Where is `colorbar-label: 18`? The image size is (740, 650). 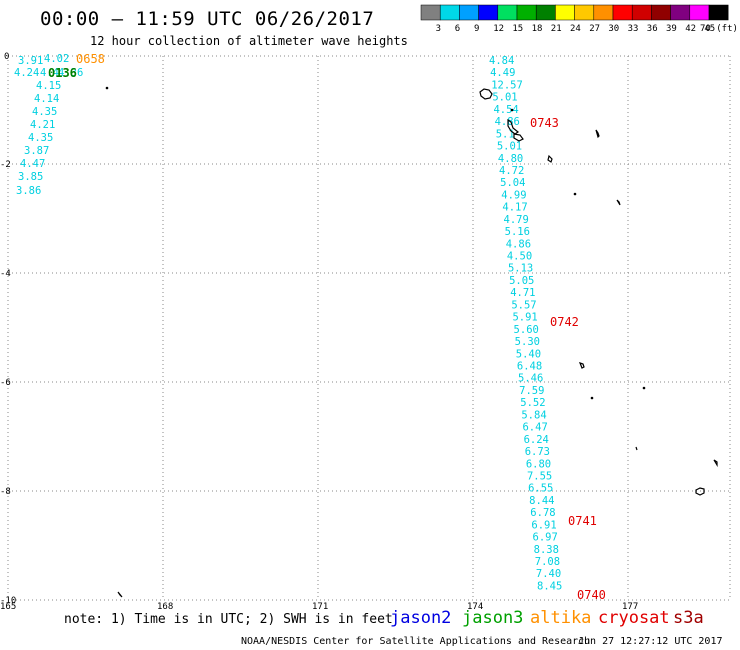
colorbar-label: 18 is located at coordinates (537, 29).